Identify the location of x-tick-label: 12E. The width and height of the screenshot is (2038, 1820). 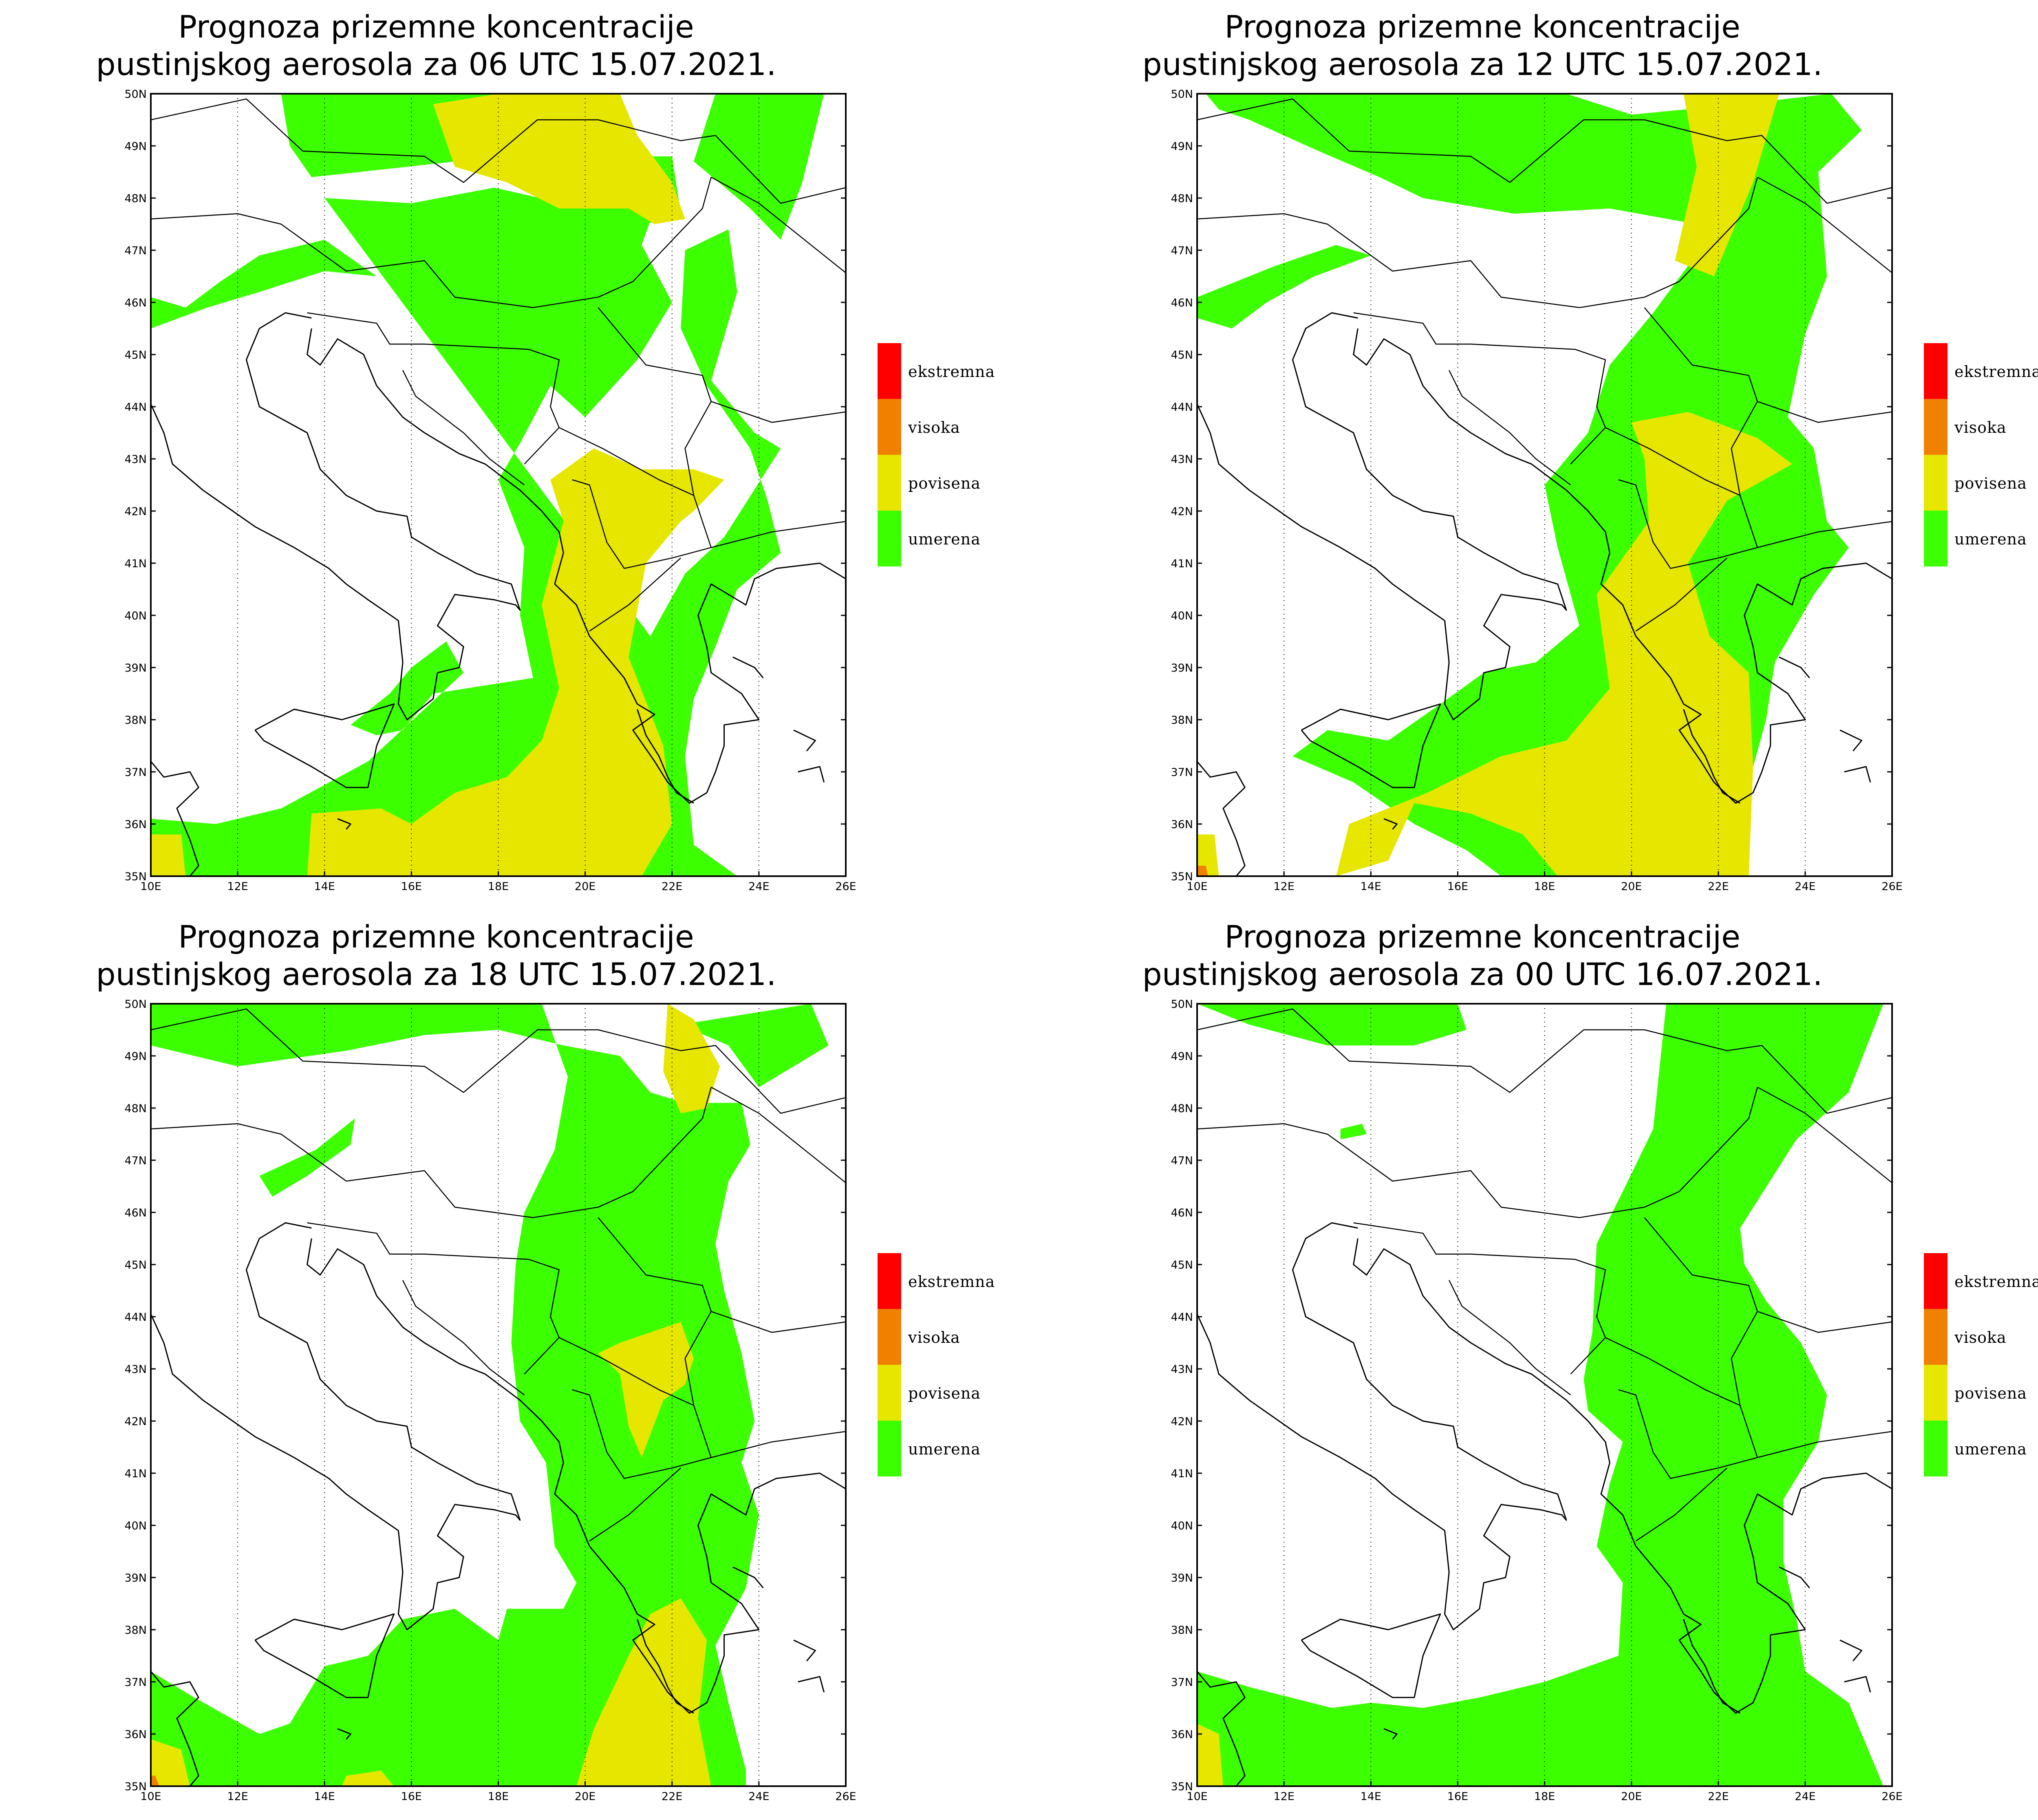
(238, 887).